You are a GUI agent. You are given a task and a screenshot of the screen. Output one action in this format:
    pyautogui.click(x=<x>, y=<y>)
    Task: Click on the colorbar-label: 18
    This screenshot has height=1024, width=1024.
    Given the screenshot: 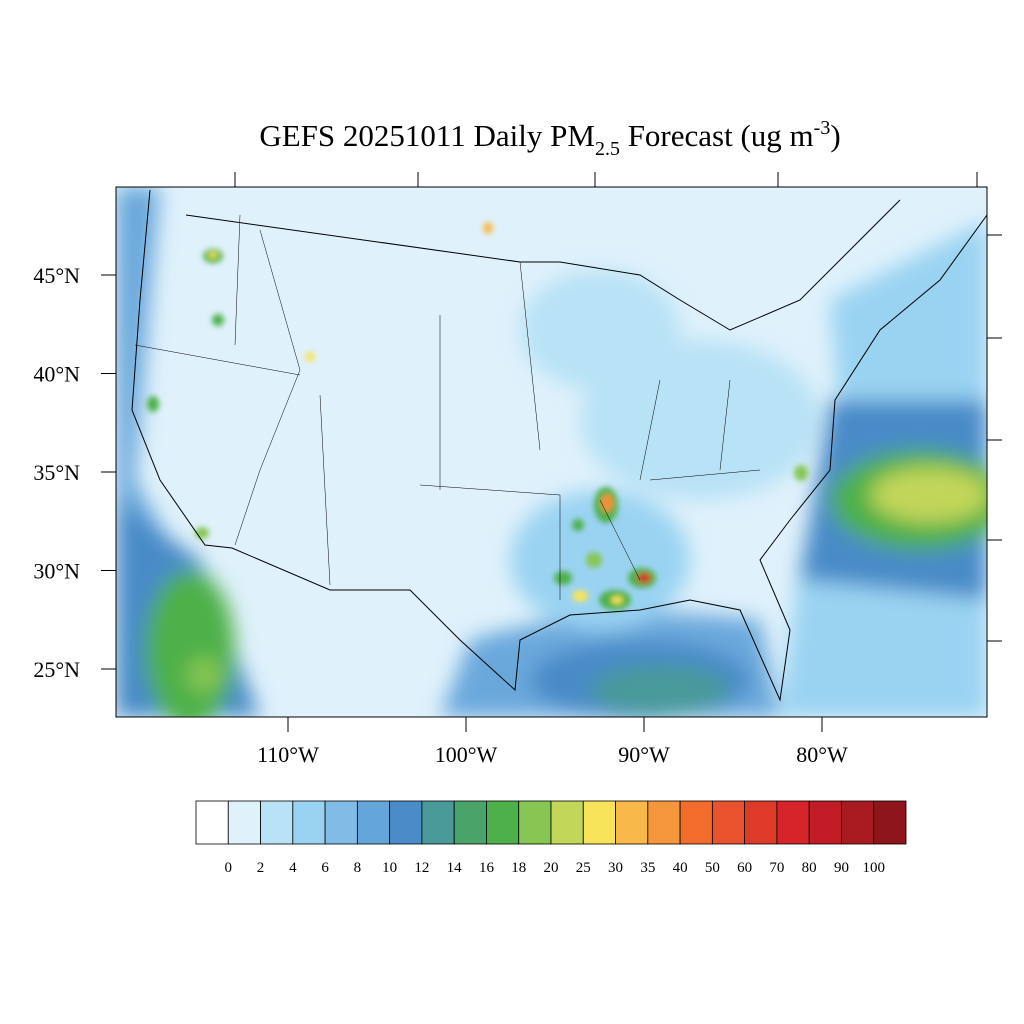 What is the action you would take?
    pyautogui.click(x=518, y=868)
    